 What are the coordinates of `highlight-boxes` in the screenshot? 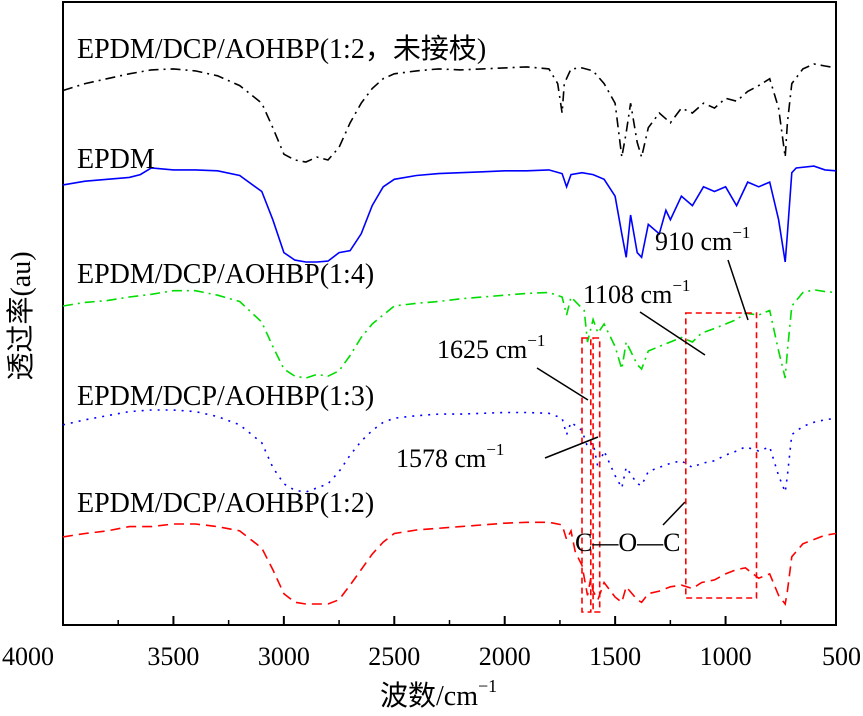 It's located at (669, 462).